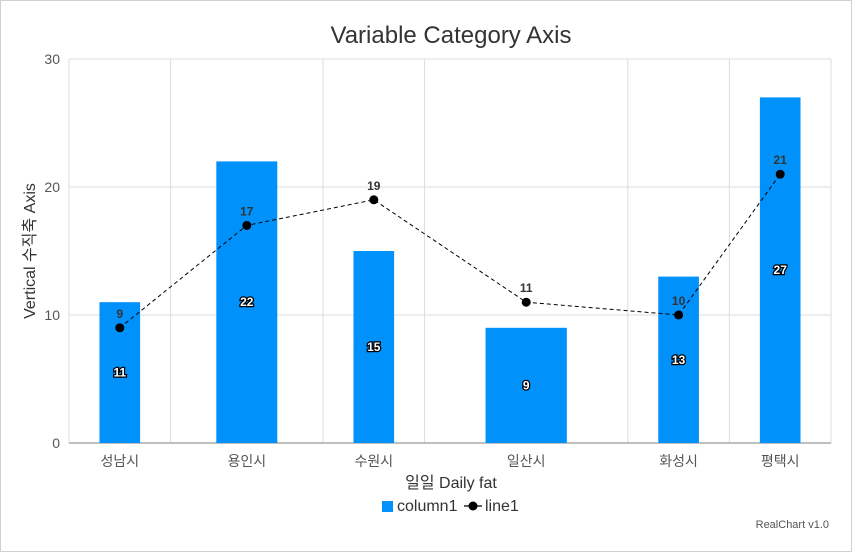  I want to click on line-data-label: 11, so click(526, 288).